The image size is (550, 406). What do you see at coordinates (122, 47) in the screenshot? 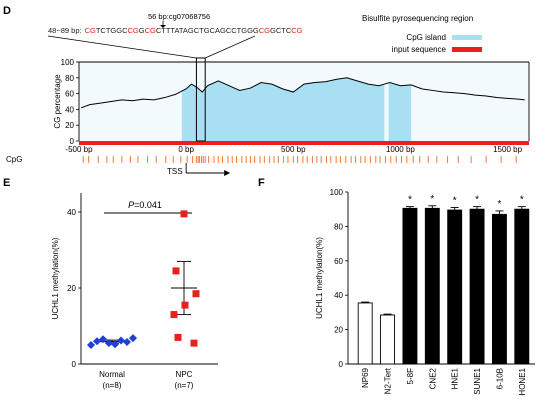
I see `callout-left` at bounding box center [122, 47].